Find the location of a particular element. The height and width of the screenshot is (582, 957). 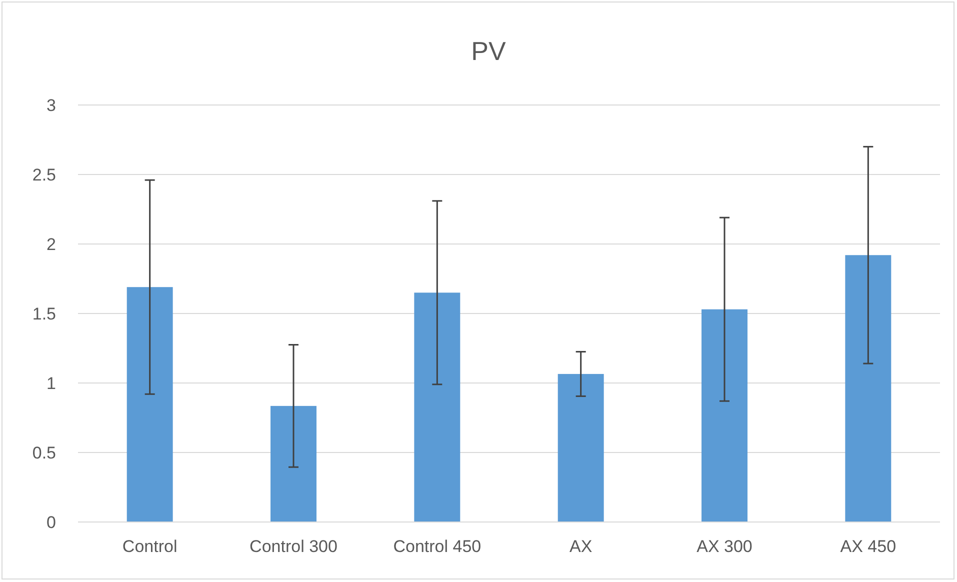

x-tick-label: Control 450 is located at coordinates (437, 546).